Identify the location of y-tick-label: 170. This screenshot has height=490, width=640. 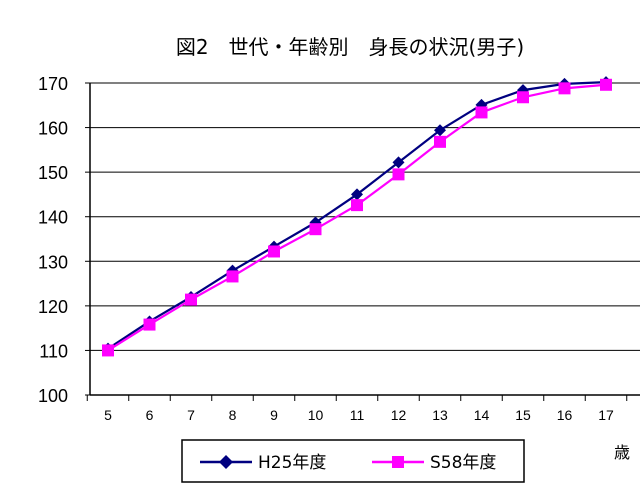
(53, 84).